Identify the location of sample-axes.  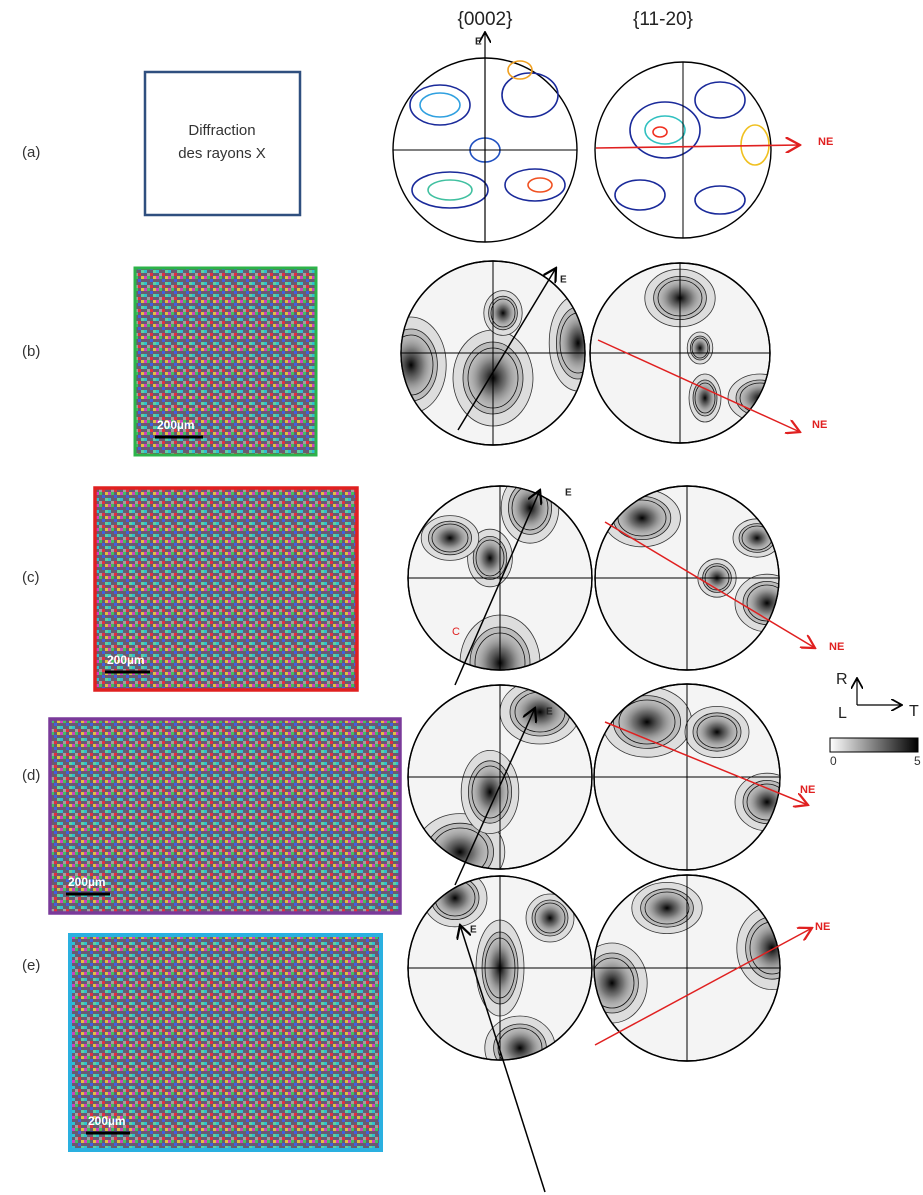
(879, 691).